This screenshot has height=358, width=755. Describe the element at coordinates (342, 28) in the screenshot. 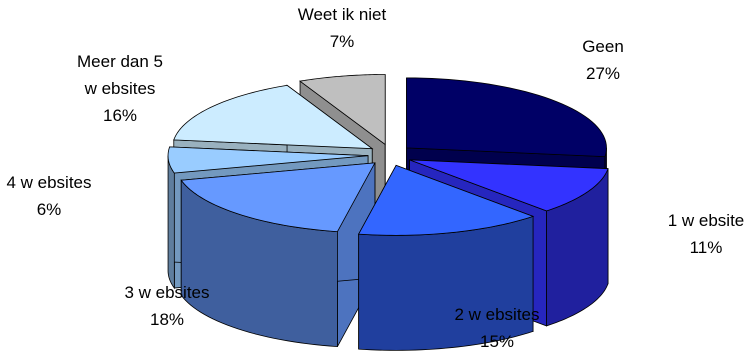

I see `slice-label-6: Weet ik niet 7%` at that location.